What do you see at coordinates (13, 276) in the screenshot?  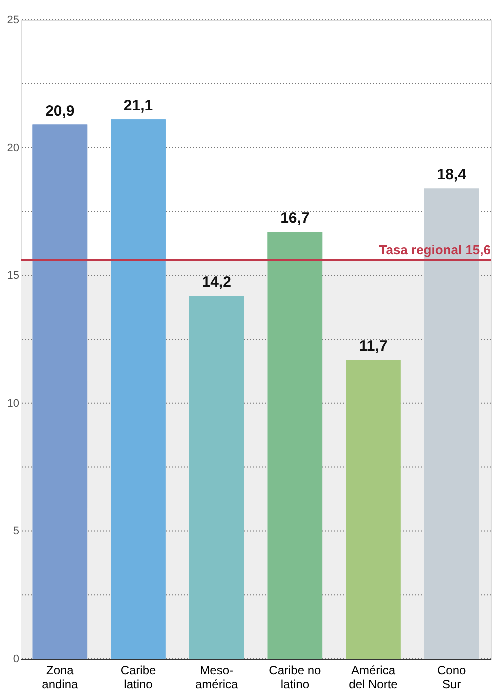 I see `y-tick-label: 15` at bounding box center [13, 276].